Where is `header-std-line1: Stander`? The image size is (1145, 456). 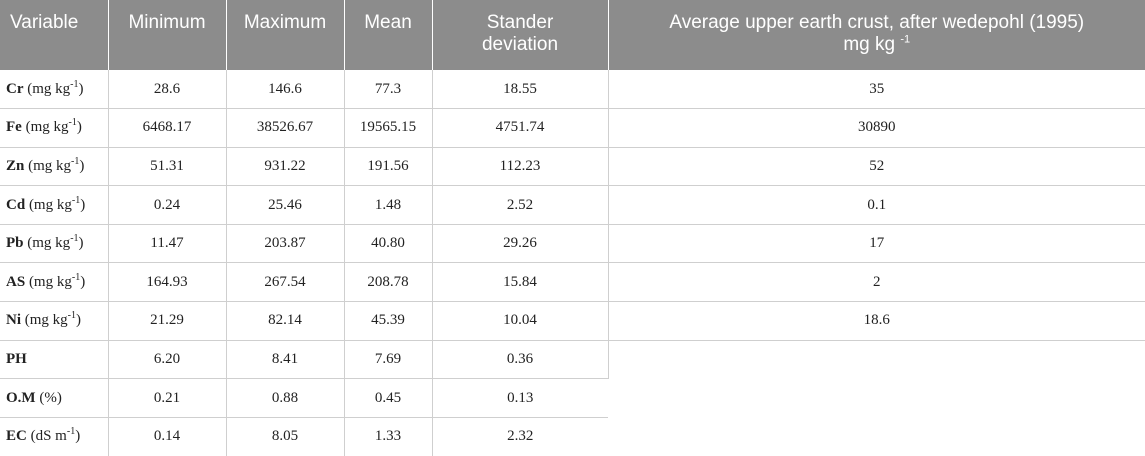
header-std-line1: Stander is located at coordinates (520, 22).